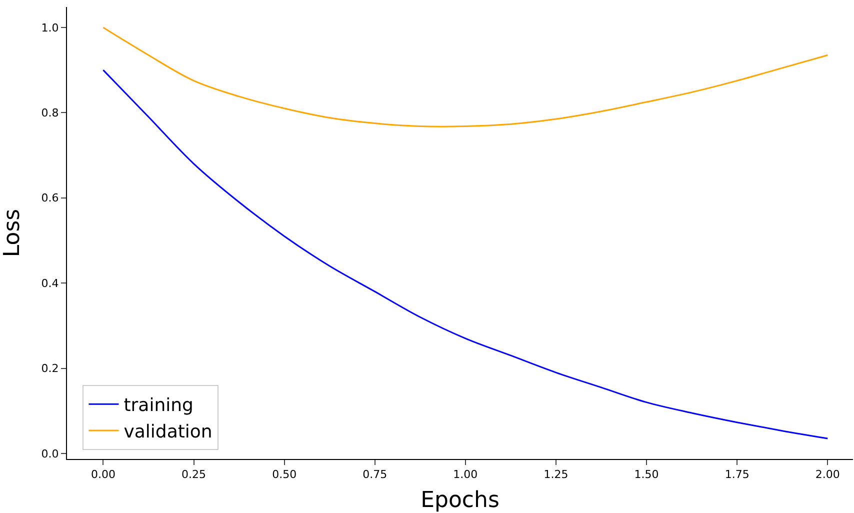 Image resolution: width=854 pixels, height=513 pixels. I want to click on x-tick-label: 0.50, so click(284, 475).